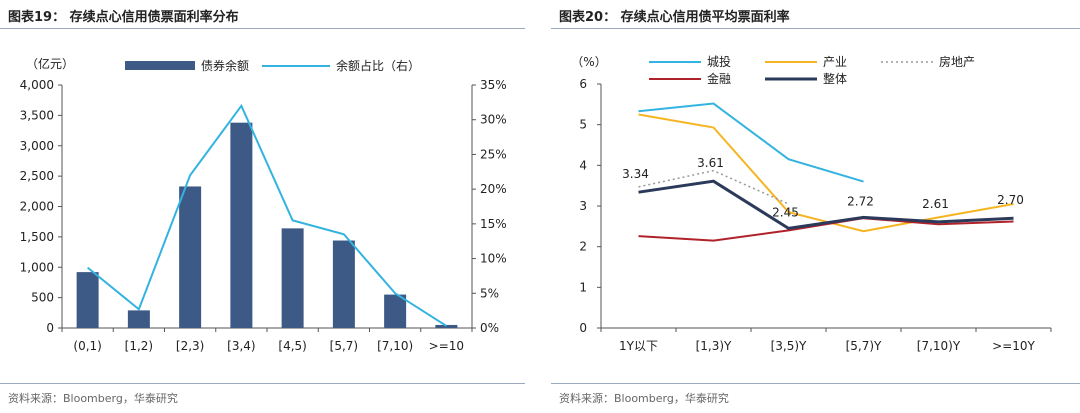  I want to click on figure-left-source: 资料来源：Bloomberg，华泰研究, so click(93, 398).